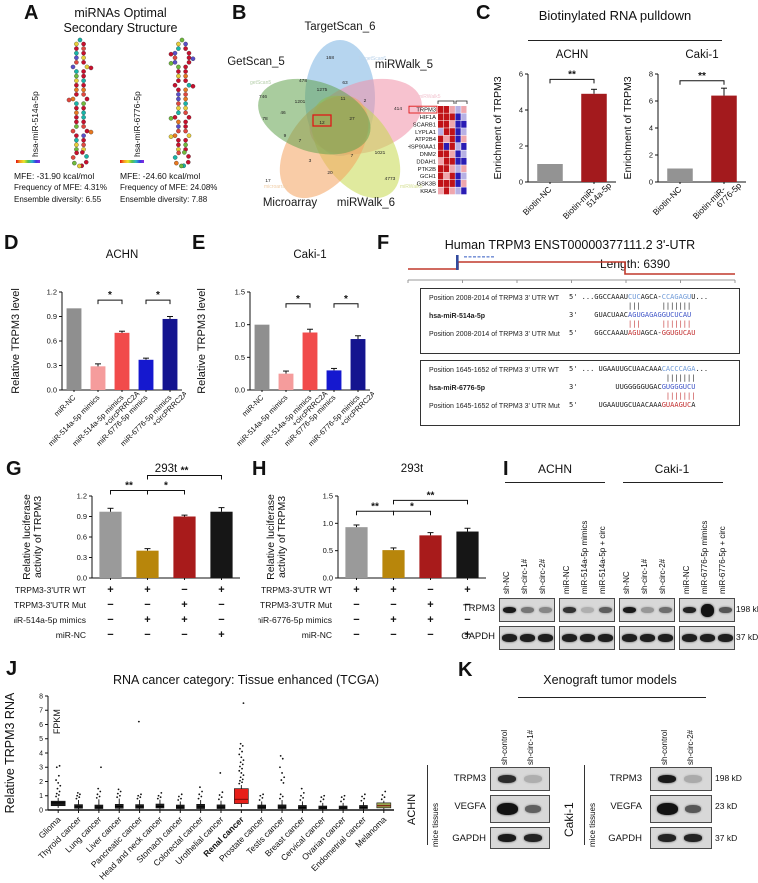 The image size is (758, 883). I want to click on blot-row-label: VEGFA, so click(470, 806).